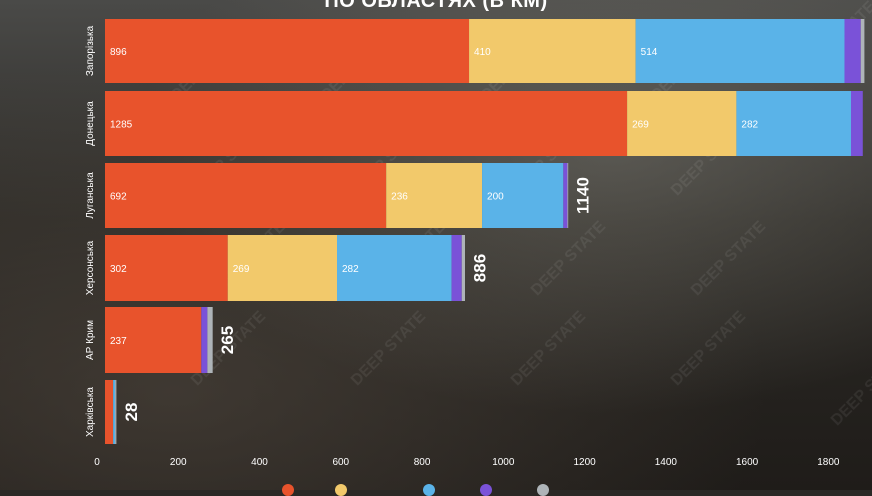 The image size is (872, 496). What do you see at coordinates (118, 197) in the screenshot?
I see `data-label: 692` at bounding box center [118, 197].